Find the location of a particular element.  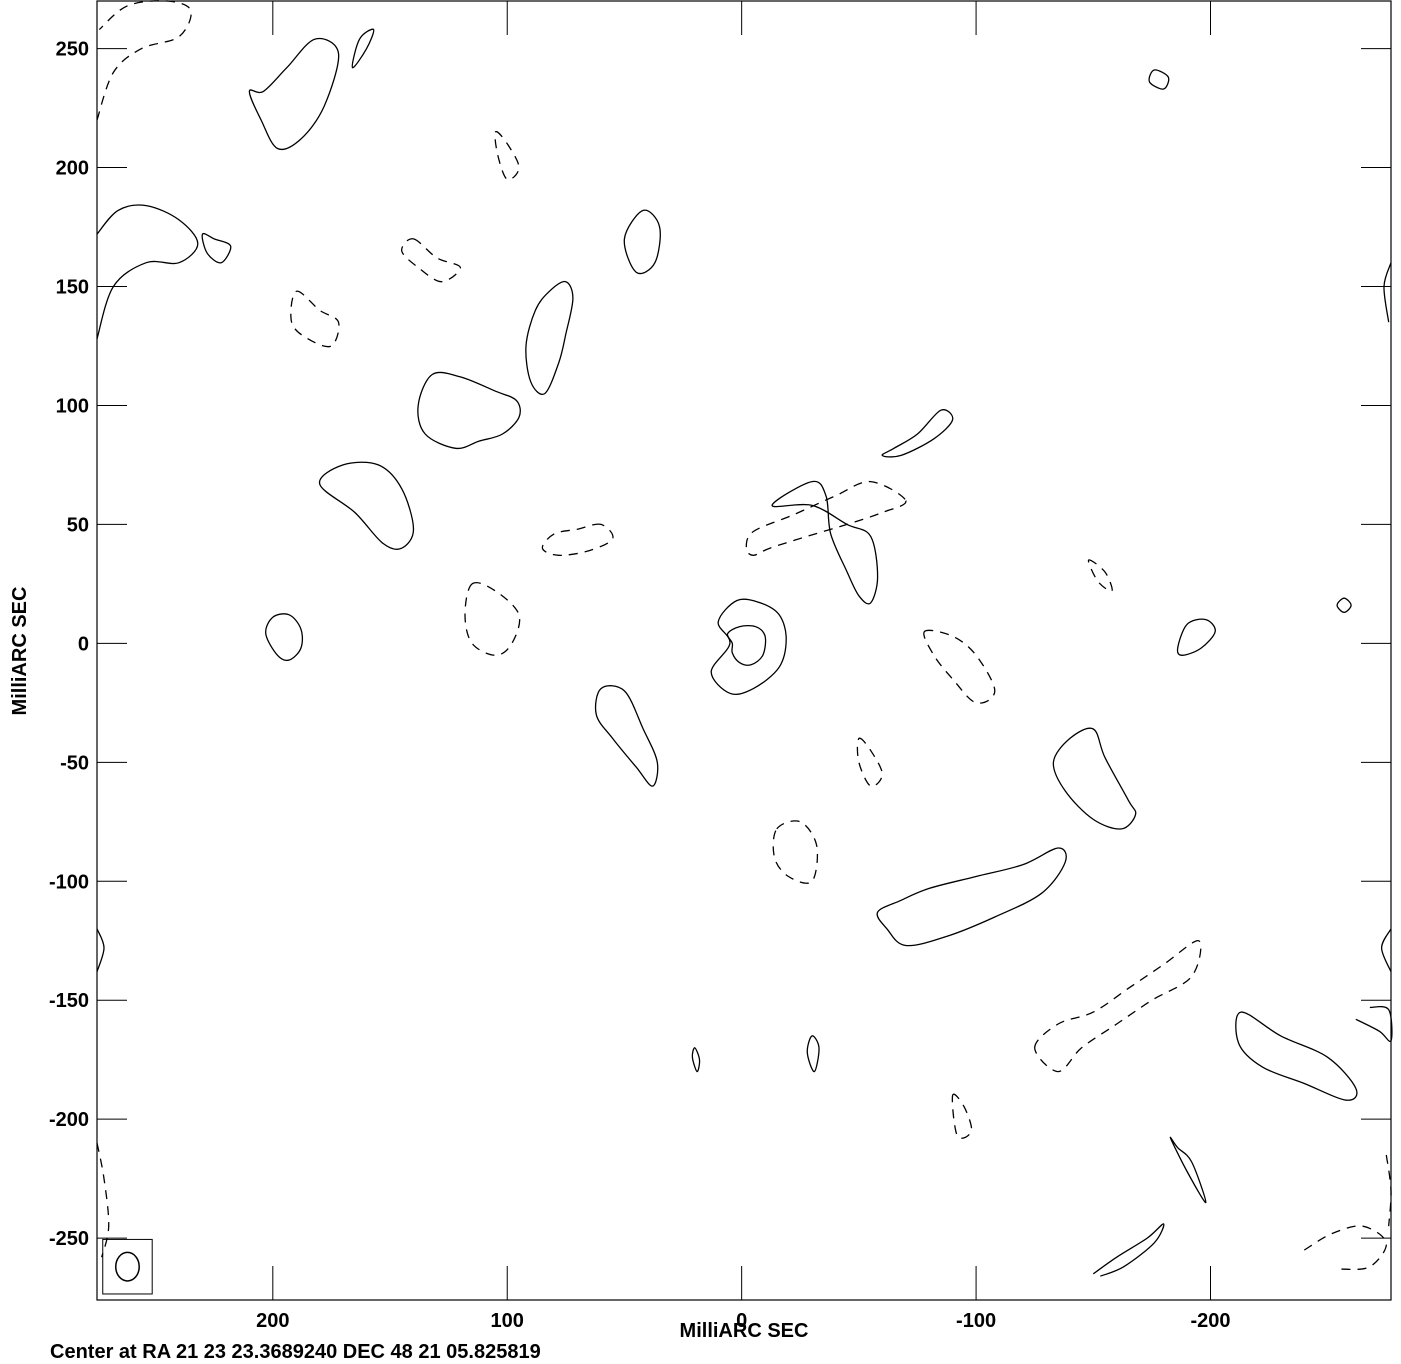

x-tick-label: 0 is located at coordinates (741, 1321).